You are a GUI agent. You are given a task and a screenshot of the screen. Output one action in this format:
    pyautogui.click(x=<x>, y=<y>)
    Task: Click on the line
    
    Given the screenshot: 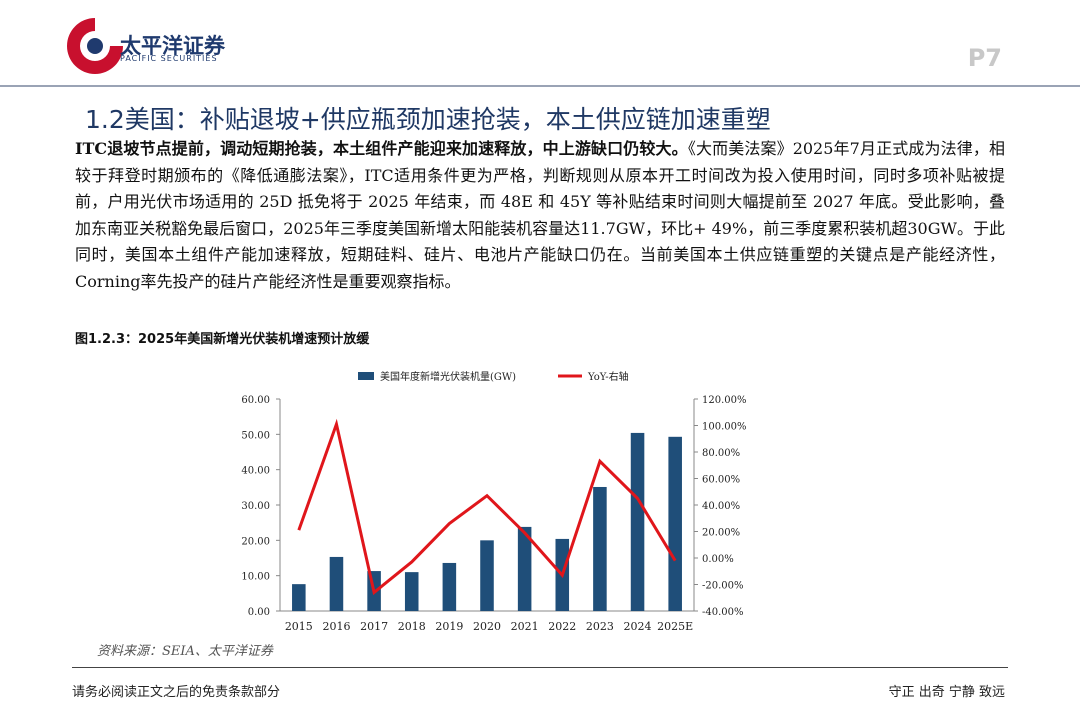 What is the action you would take?
    pyautogui.click(x=487, y=507)
    